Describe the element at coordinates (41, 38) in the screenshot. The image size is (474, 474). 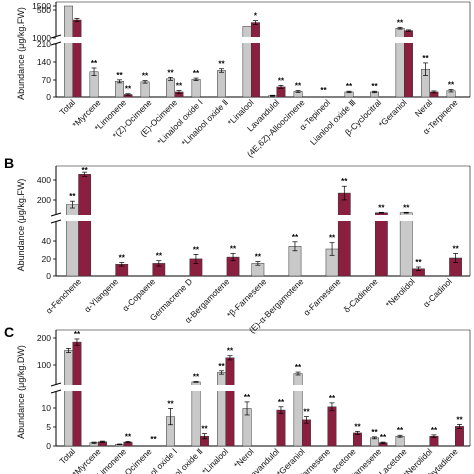
I see `y-tick-label: 1000` at that location.